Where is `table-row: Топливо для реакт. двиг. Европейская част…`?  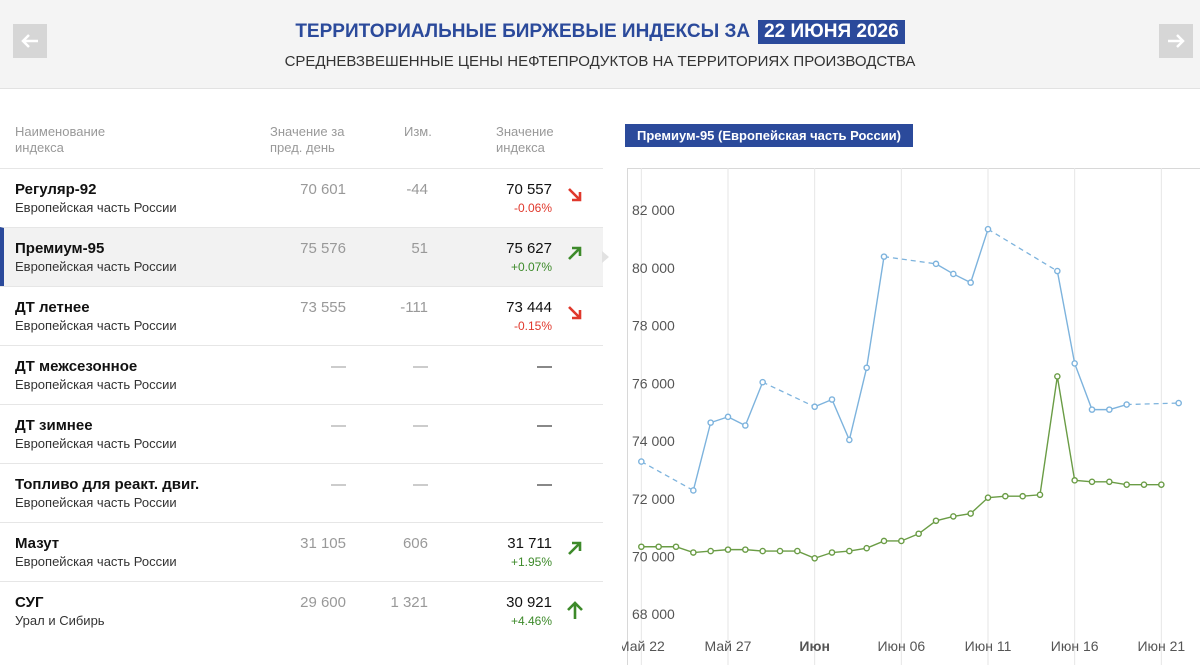 table-row: Топливо для реакт. двиг. Европейская част… is located at coordinates (301, 492).